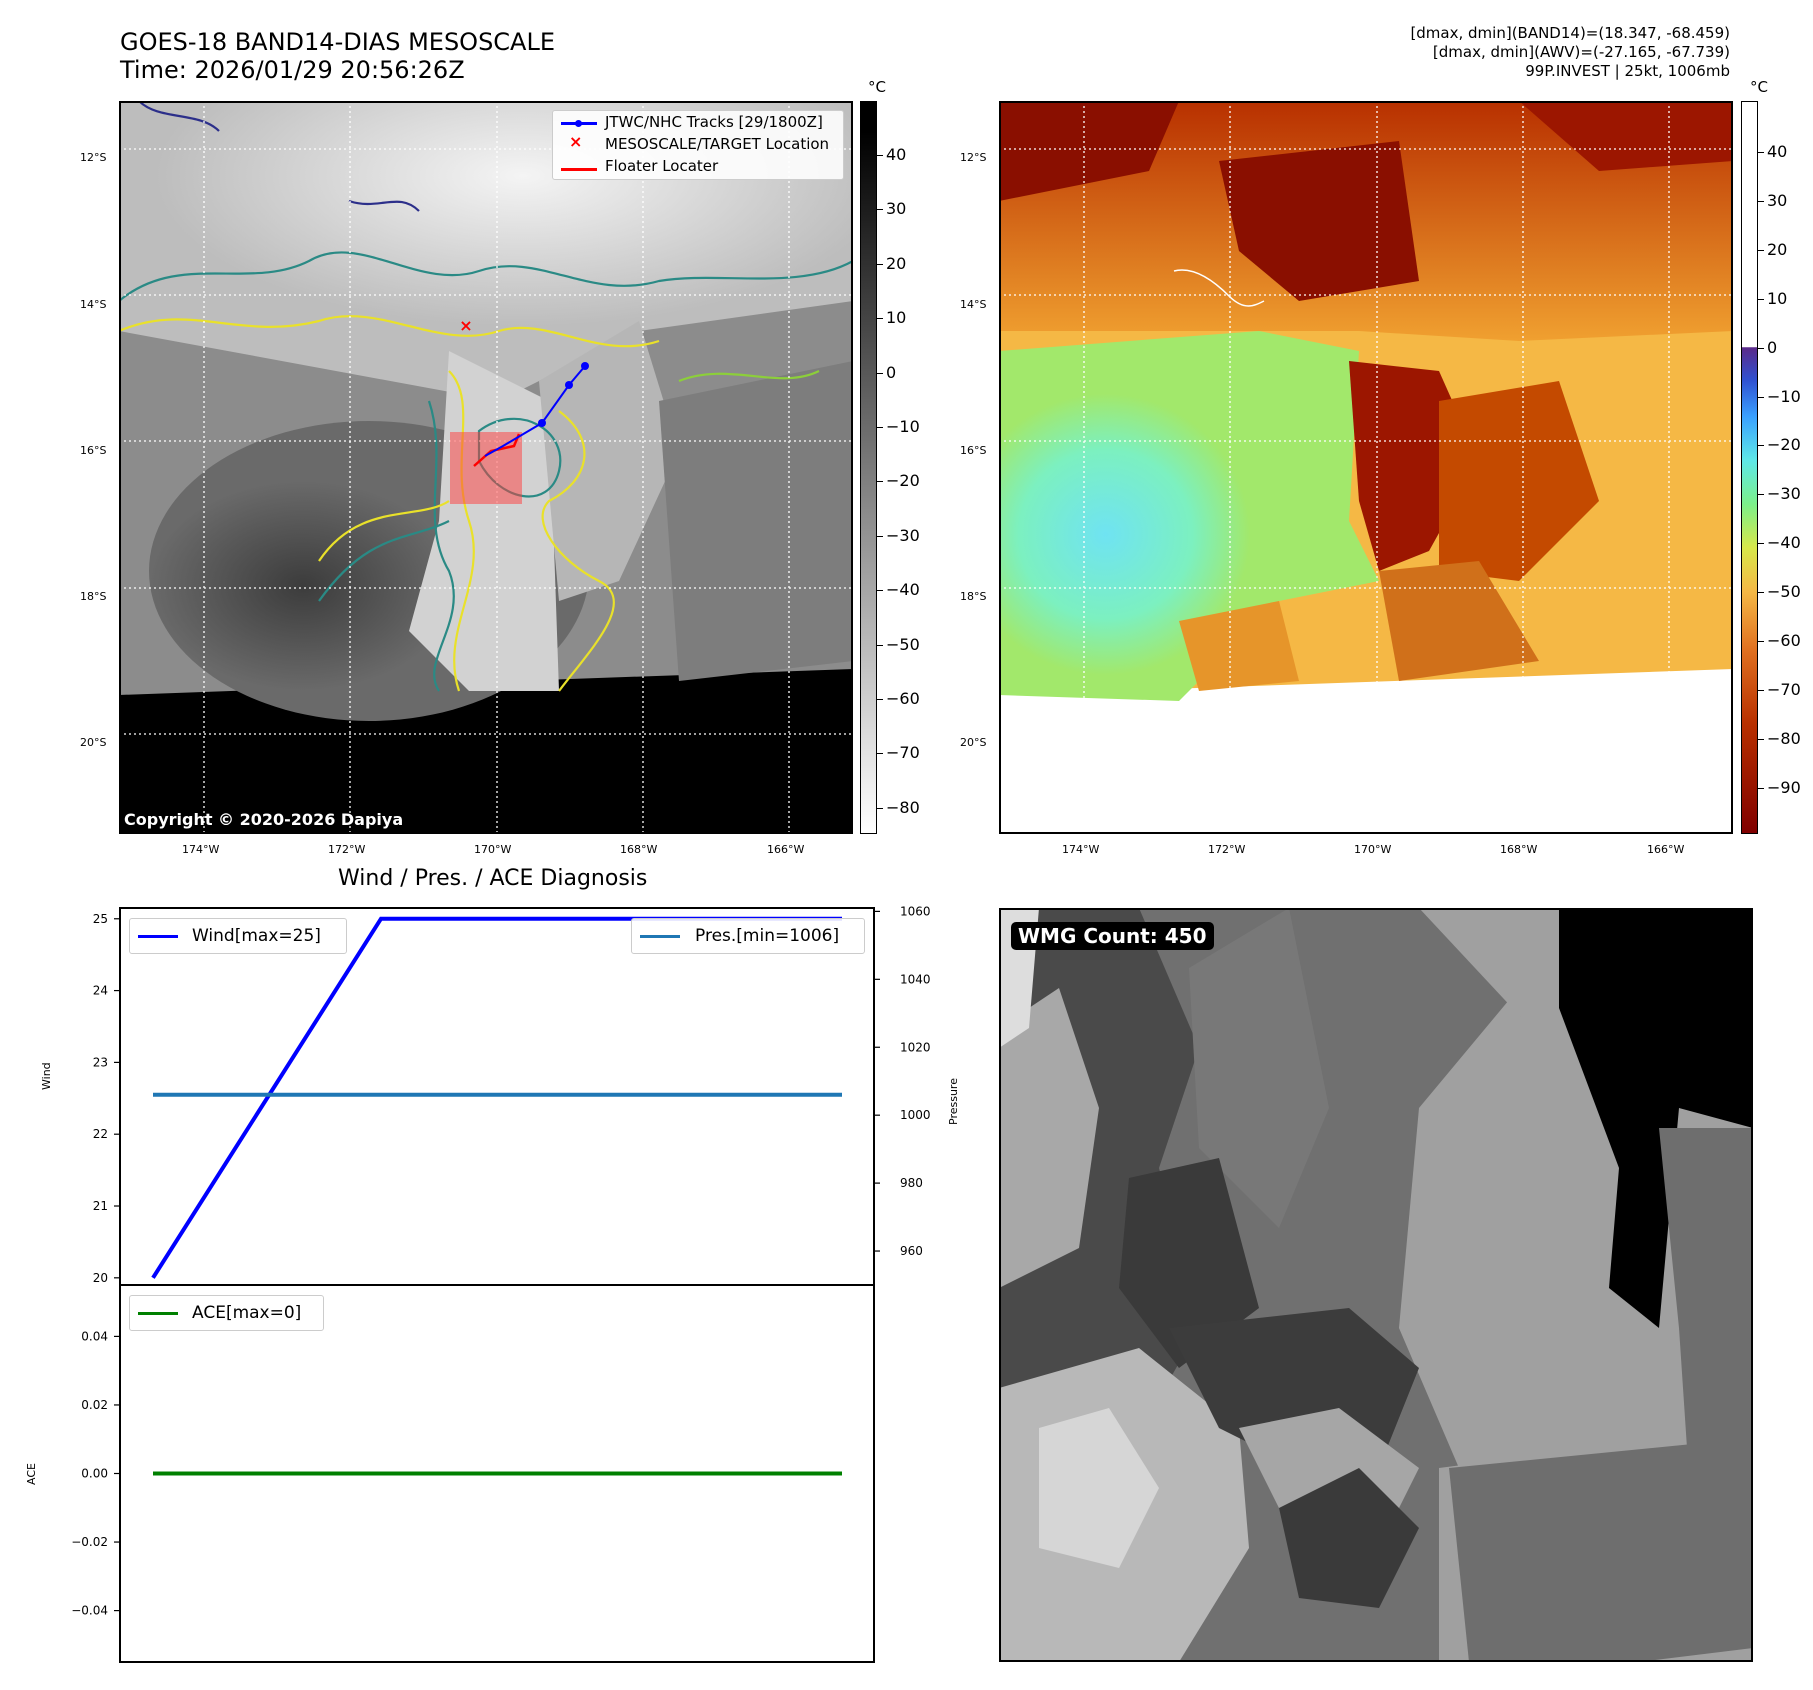 The image size is (1813, 1690). I want to click on pres-legend-label: Pres.[min=1006], so click(767, 936).